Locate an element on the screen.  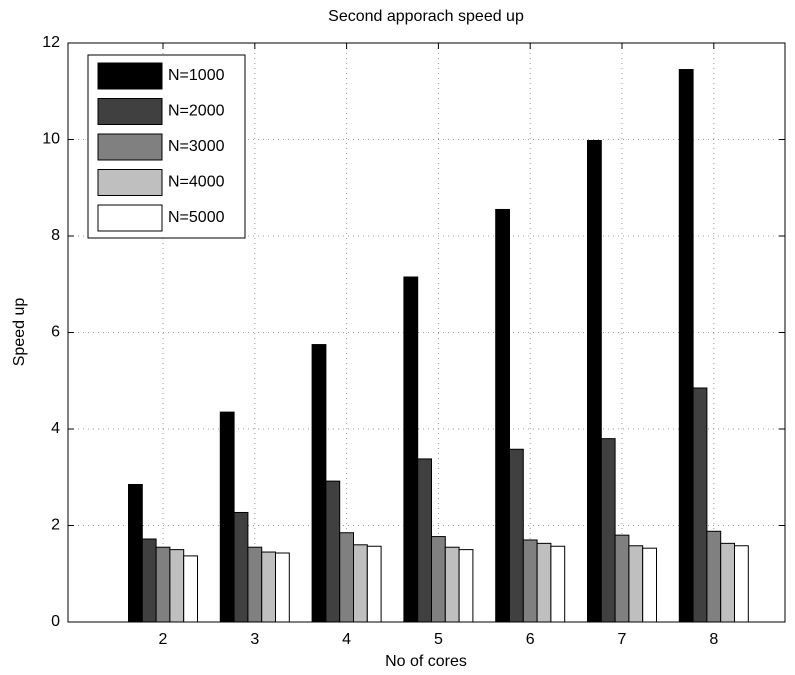
x-tick-label: 7 is located at coordinates (622, 639).